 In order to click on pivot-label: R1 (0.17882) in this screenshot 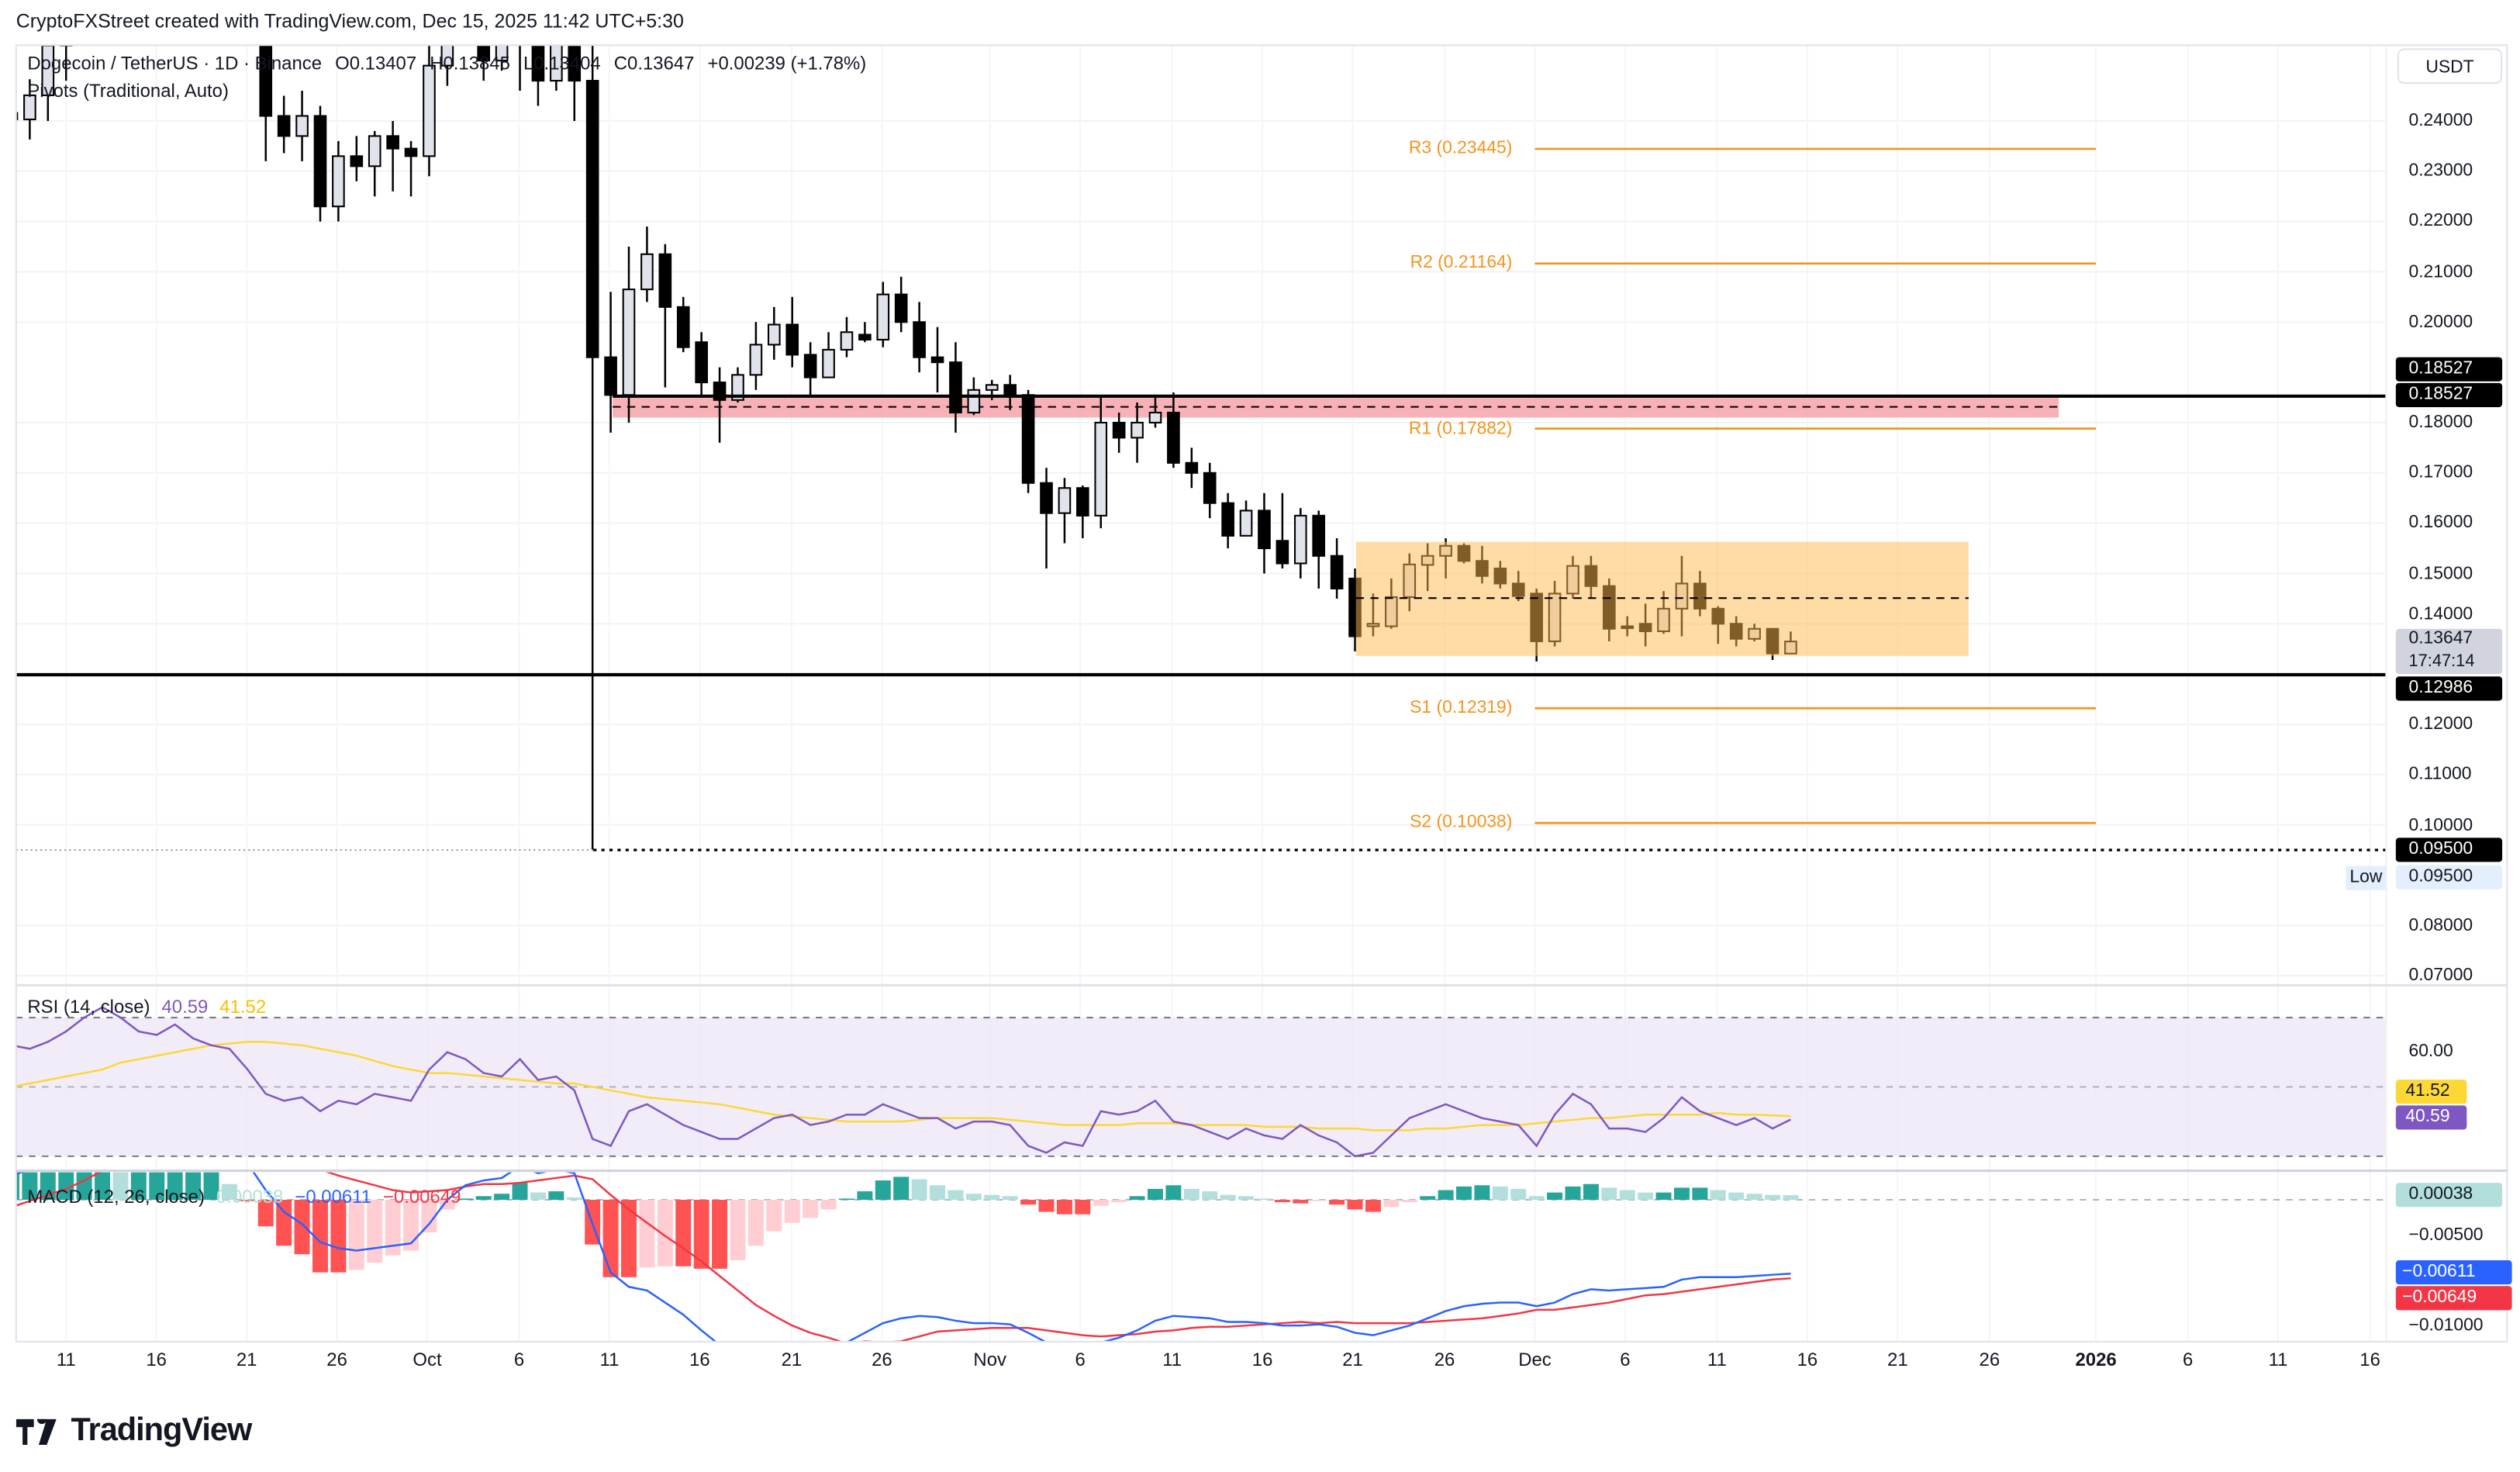, I will do `click(1460, 429)`.